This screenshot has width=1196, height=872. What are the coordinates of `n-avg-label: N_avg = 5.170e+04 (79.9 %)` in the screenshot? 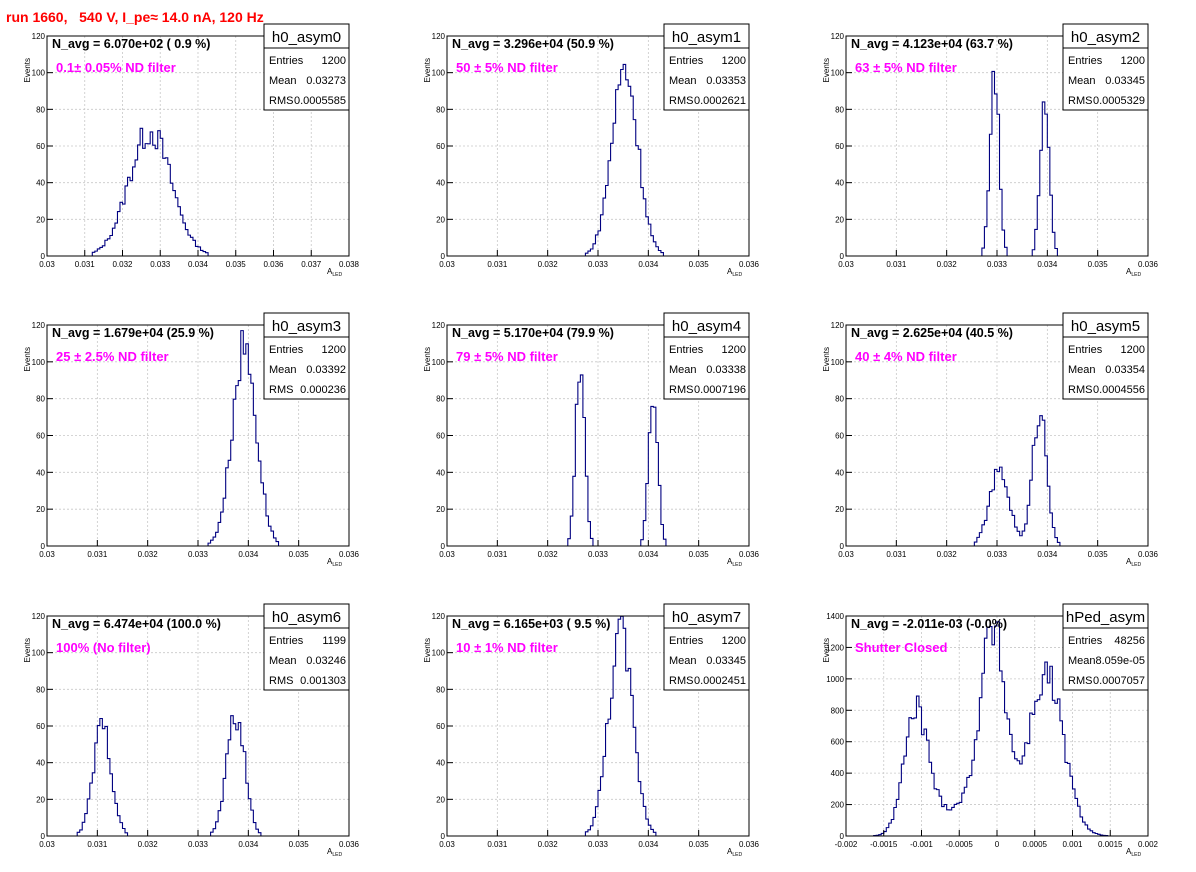 It's located at (533, 333).